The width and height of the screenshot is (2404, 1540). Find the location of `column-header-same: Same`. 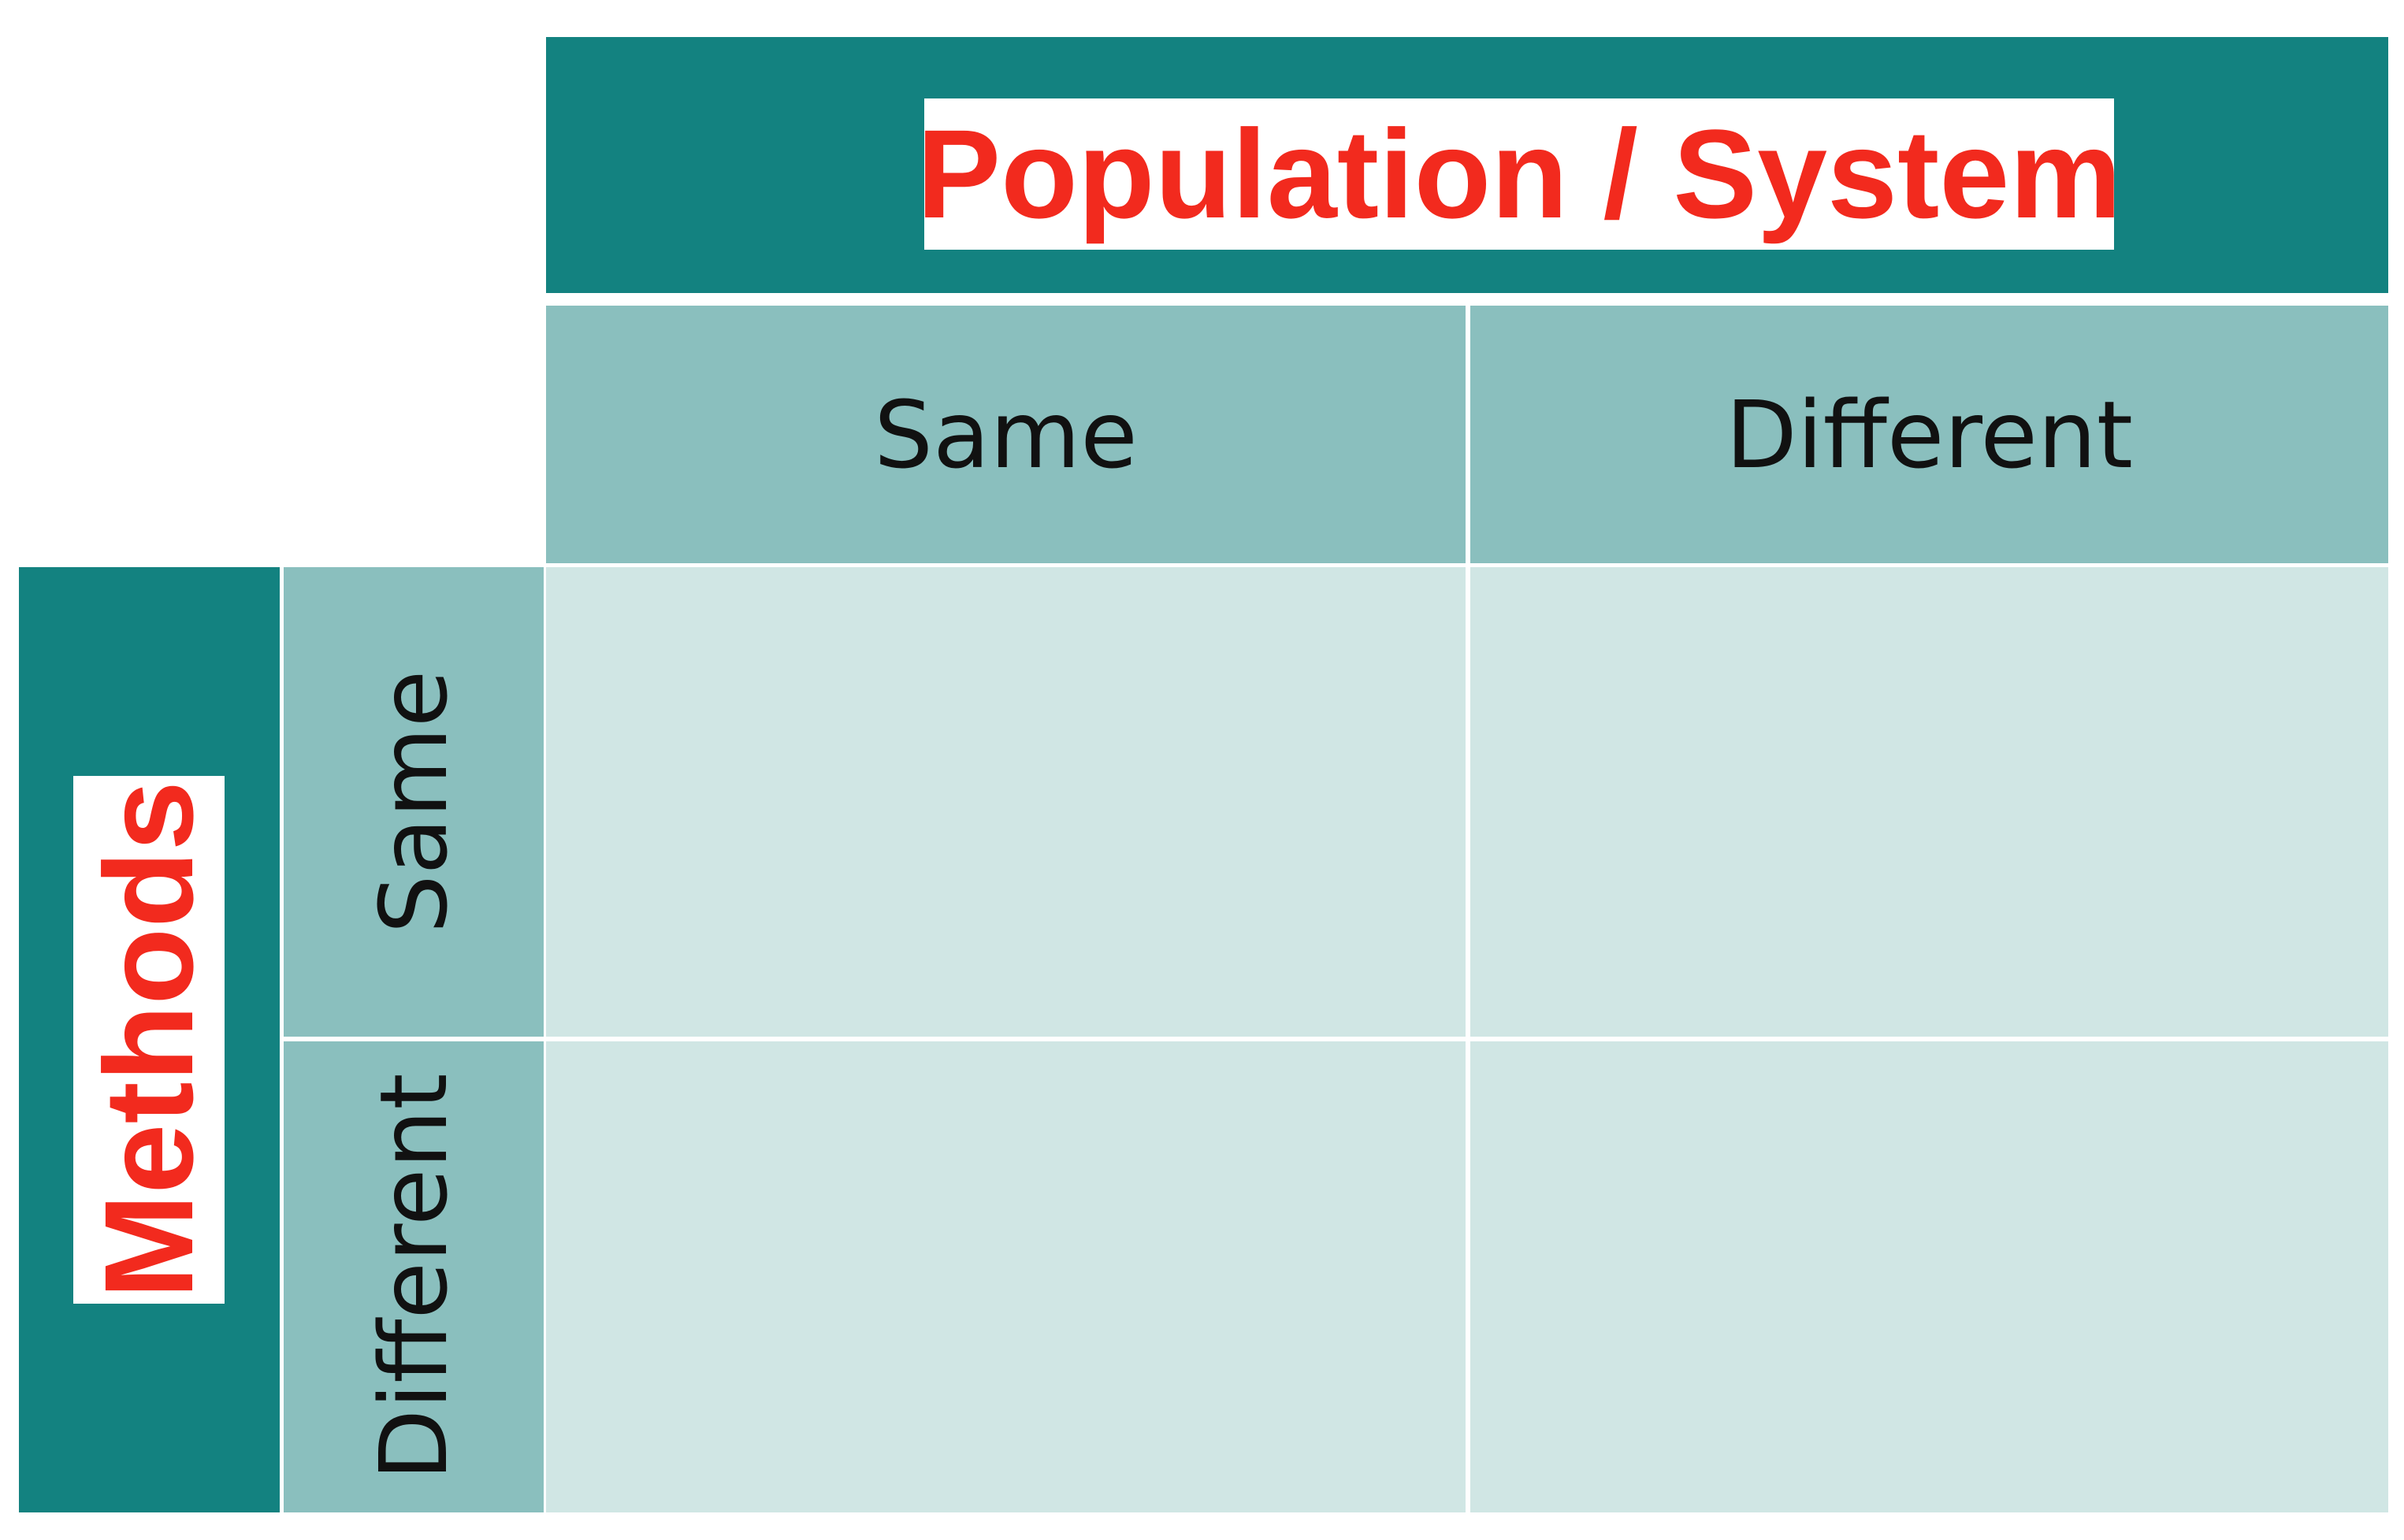

column-header-same: Same is located at coordinates (1006, 434).